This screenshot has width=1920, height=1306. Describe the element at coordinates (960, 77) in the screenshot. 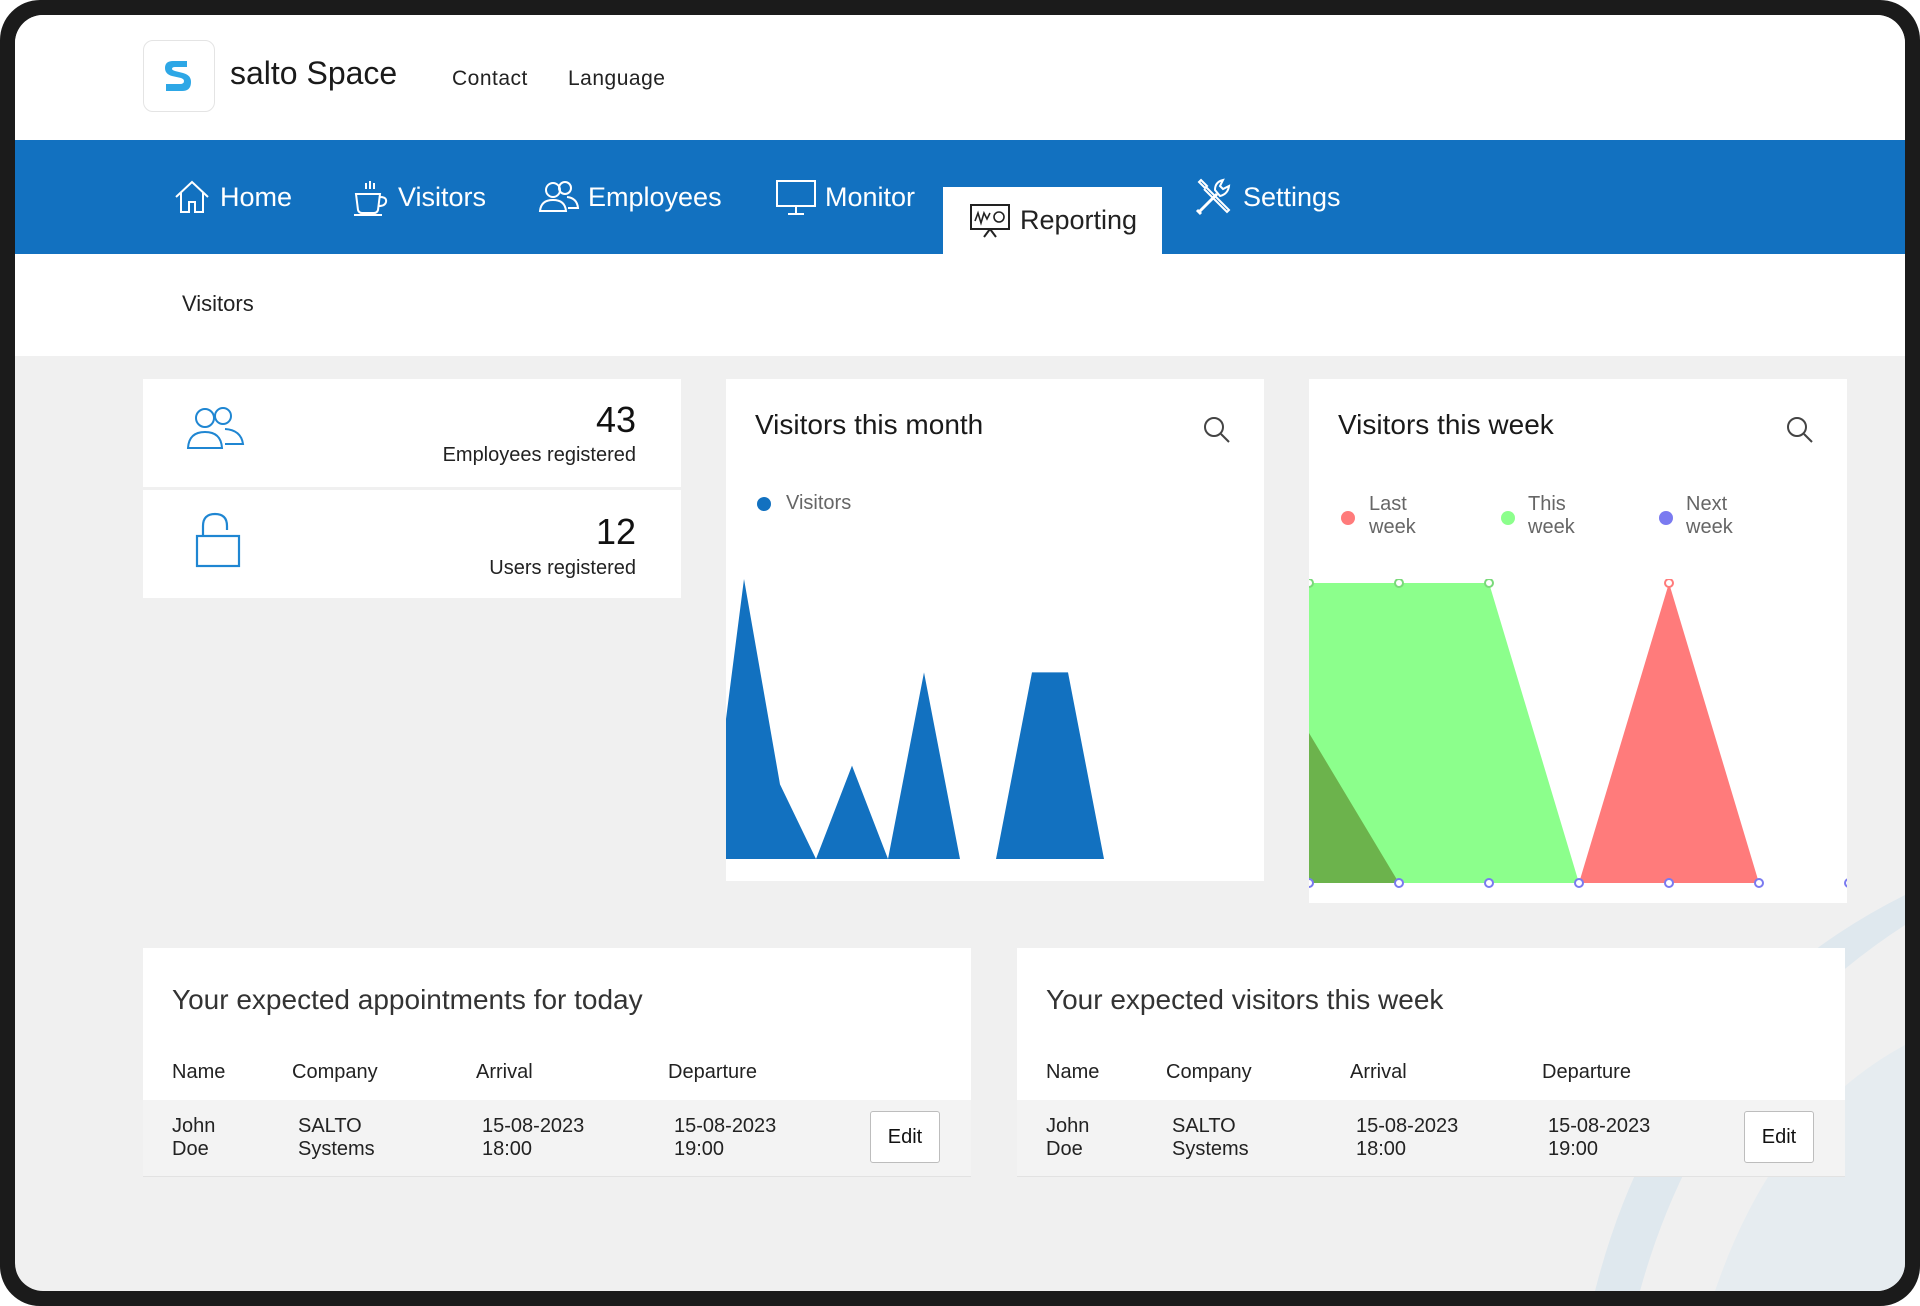

I see `top-bar: salto Space Contact Language` at that location.